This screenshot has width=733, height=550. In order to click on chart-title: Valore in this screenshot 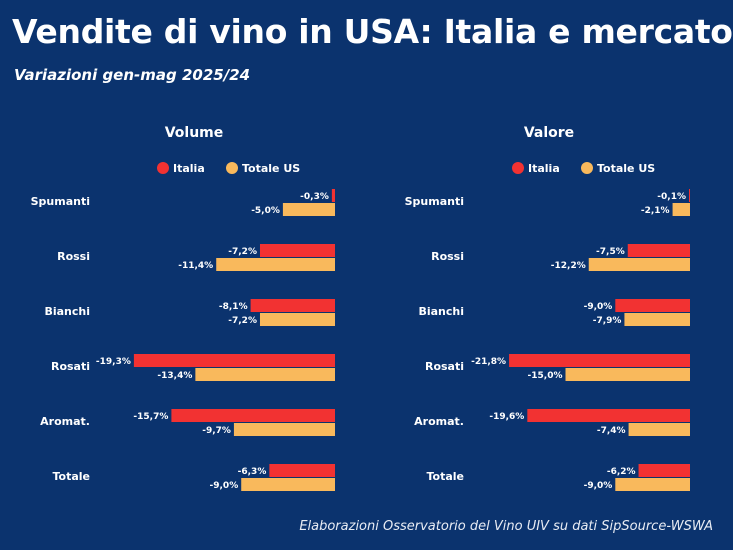, I will do `click(549, 133)`.